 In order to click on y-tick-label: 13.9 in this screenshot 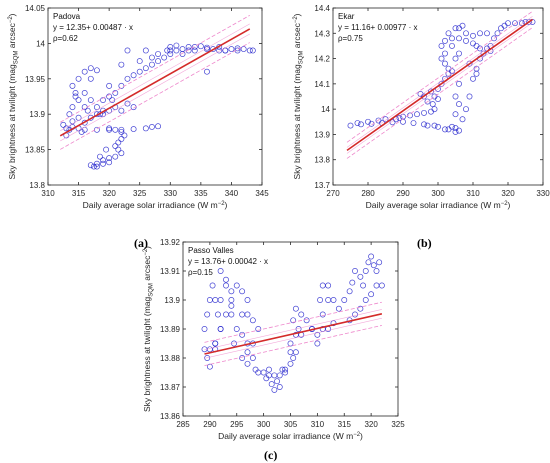, I will do `click(322, 134)`.